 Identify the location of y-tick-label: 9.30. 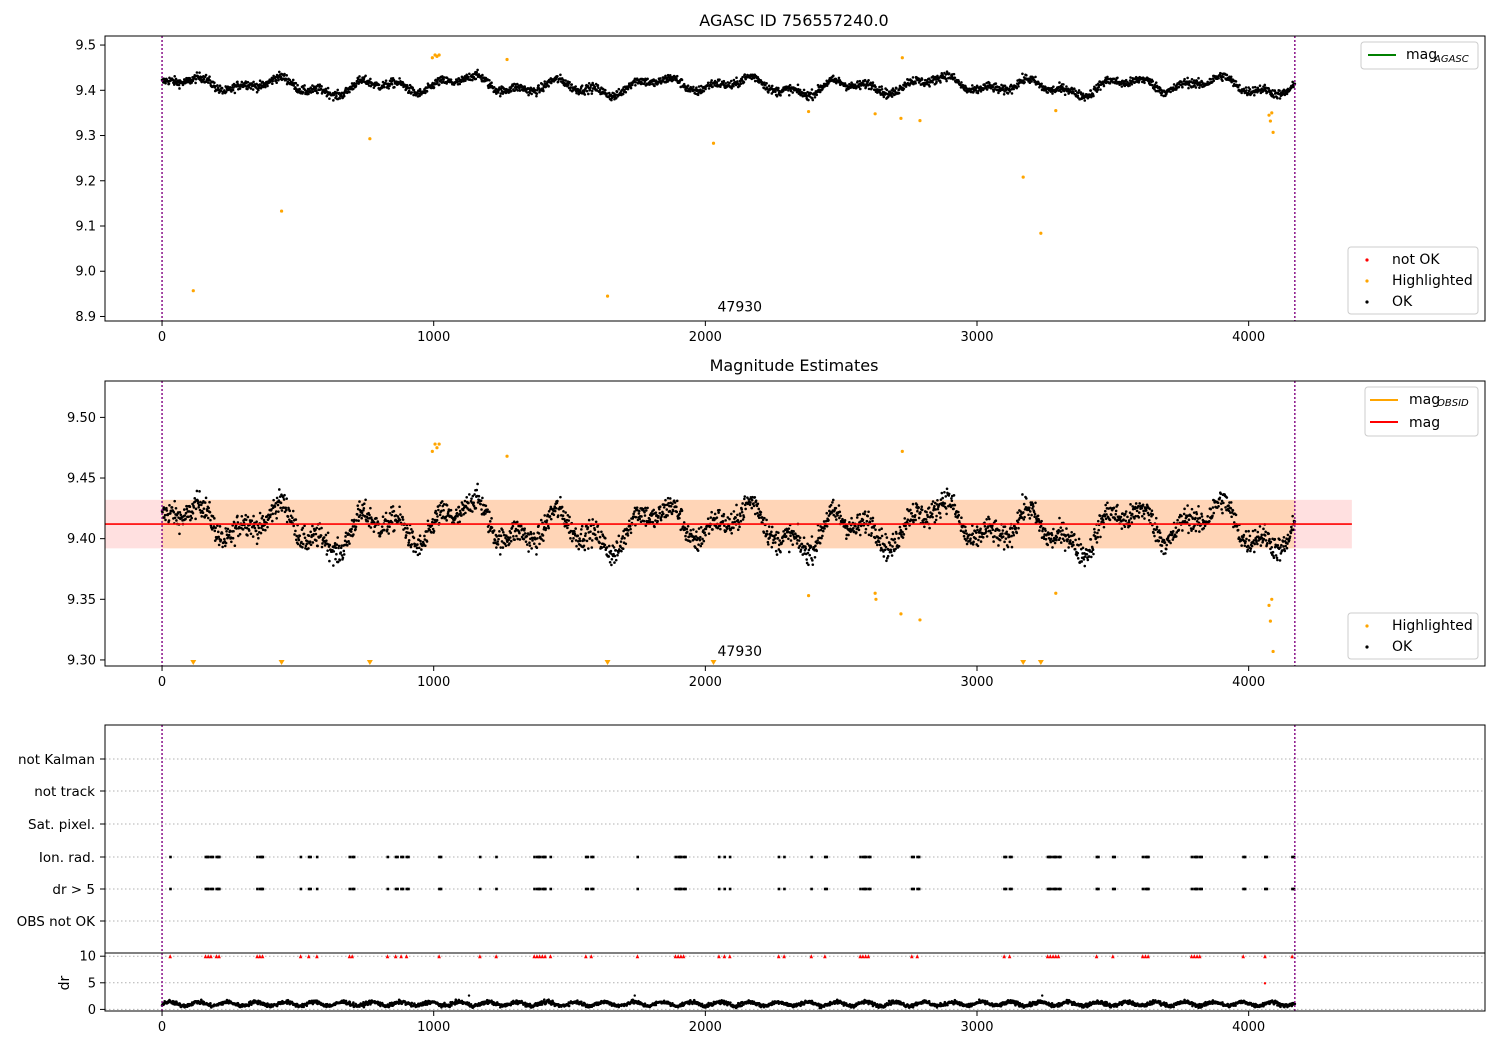
(81, 660).